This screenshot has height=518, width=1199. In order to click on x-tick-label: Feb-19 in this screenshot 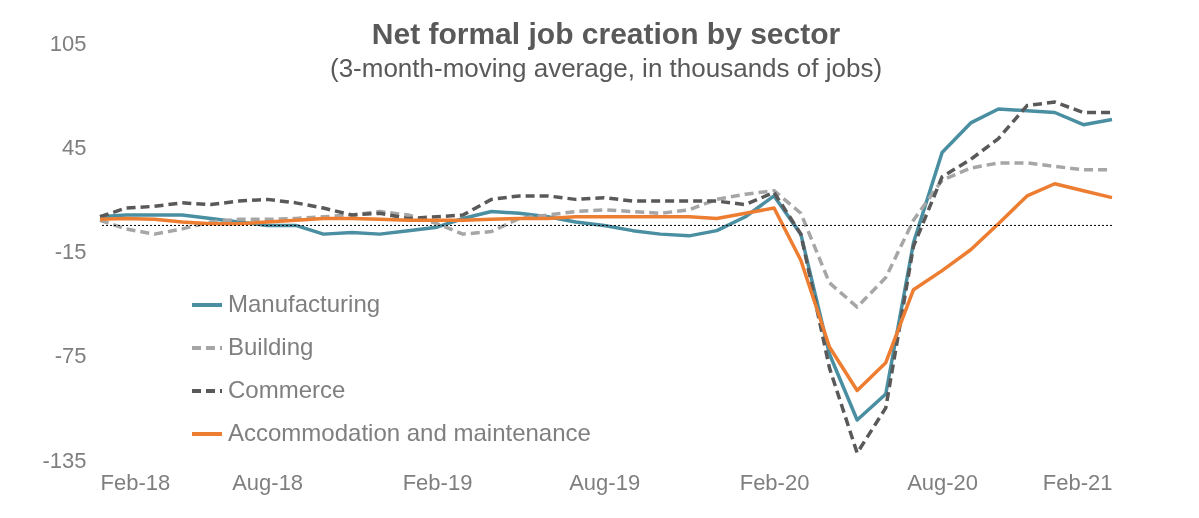, I will do `click(437, 482)`.